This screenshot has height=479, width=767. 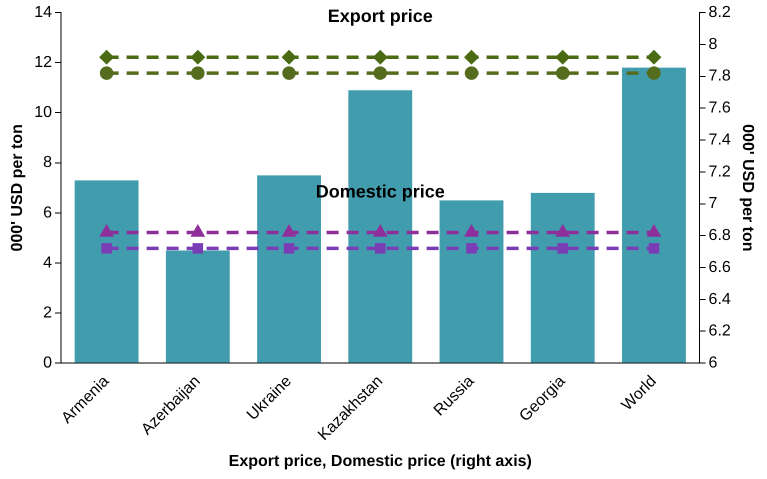 What do you see at coordinates (17, 188) in the screenshot?
I see `y-axis-title: 000' USD per ton` at bounding box center [17, 188].